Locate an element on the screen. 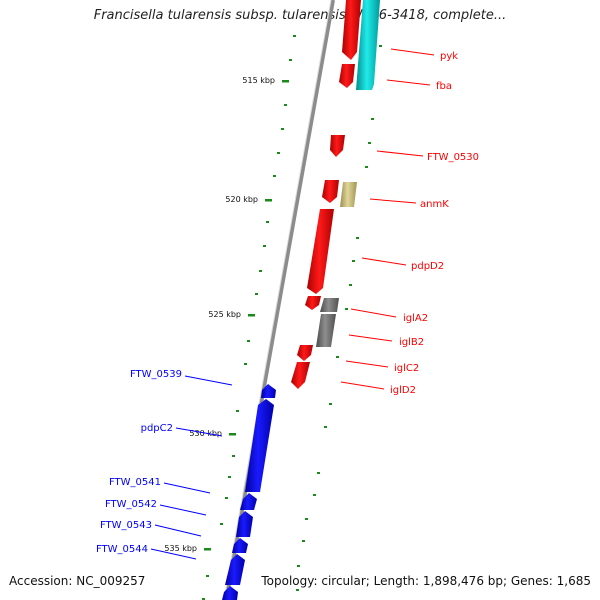 This screenshot has height=600, width=600. gene-label-pdpc2: pdpC2 is located at coordinates (157, 428).